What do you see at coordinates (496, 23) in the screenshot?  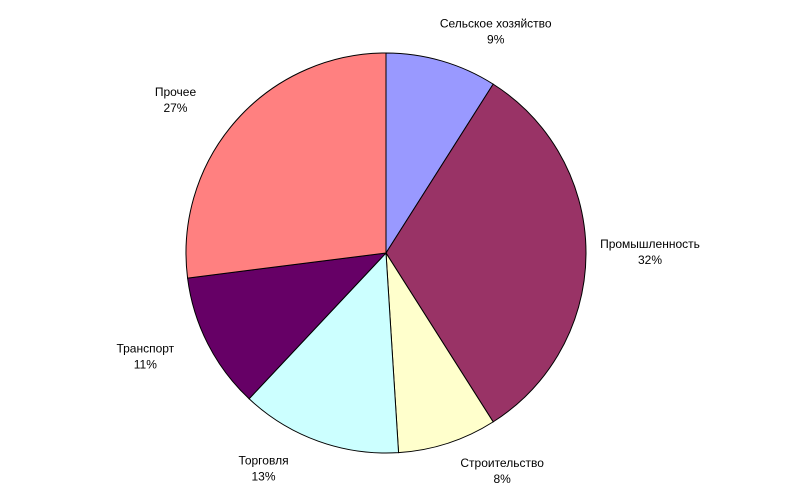 I see `slice-label-name: Сельское хозяйство` at bounding box center [496, 23].